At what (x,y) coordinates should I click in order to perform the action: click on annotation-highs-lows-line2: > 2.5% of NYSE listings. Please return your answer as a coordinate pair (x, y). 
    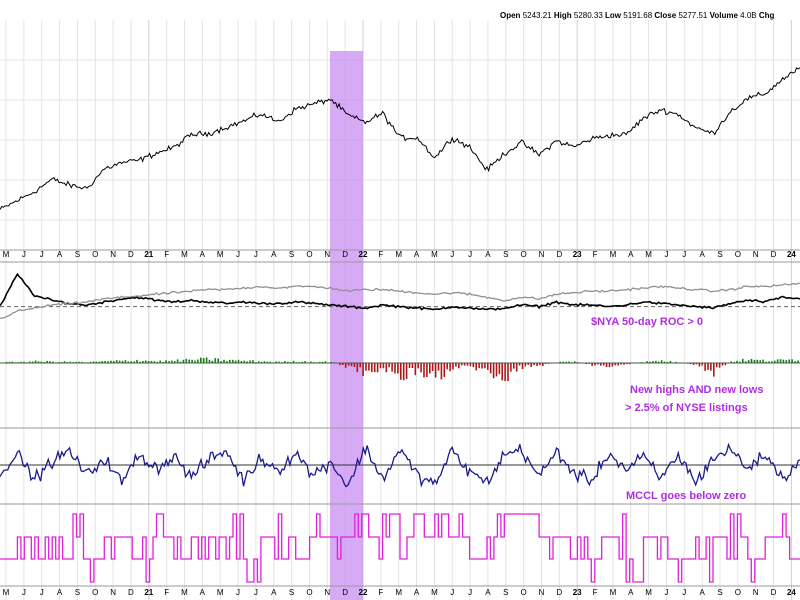
    Looking at the image, I should click on (686, 408).